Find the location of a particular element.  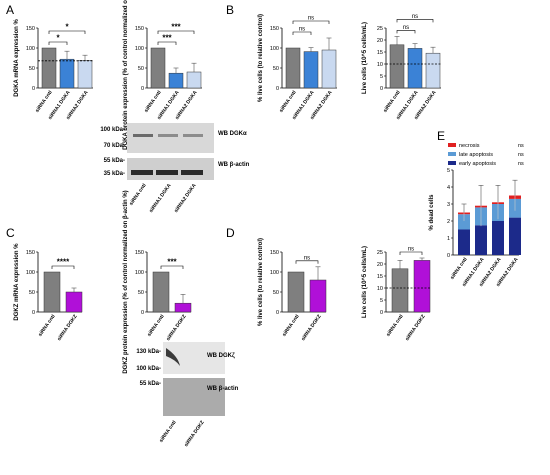

mw-label: 55 kDa- is located at coordinates (150, 384).